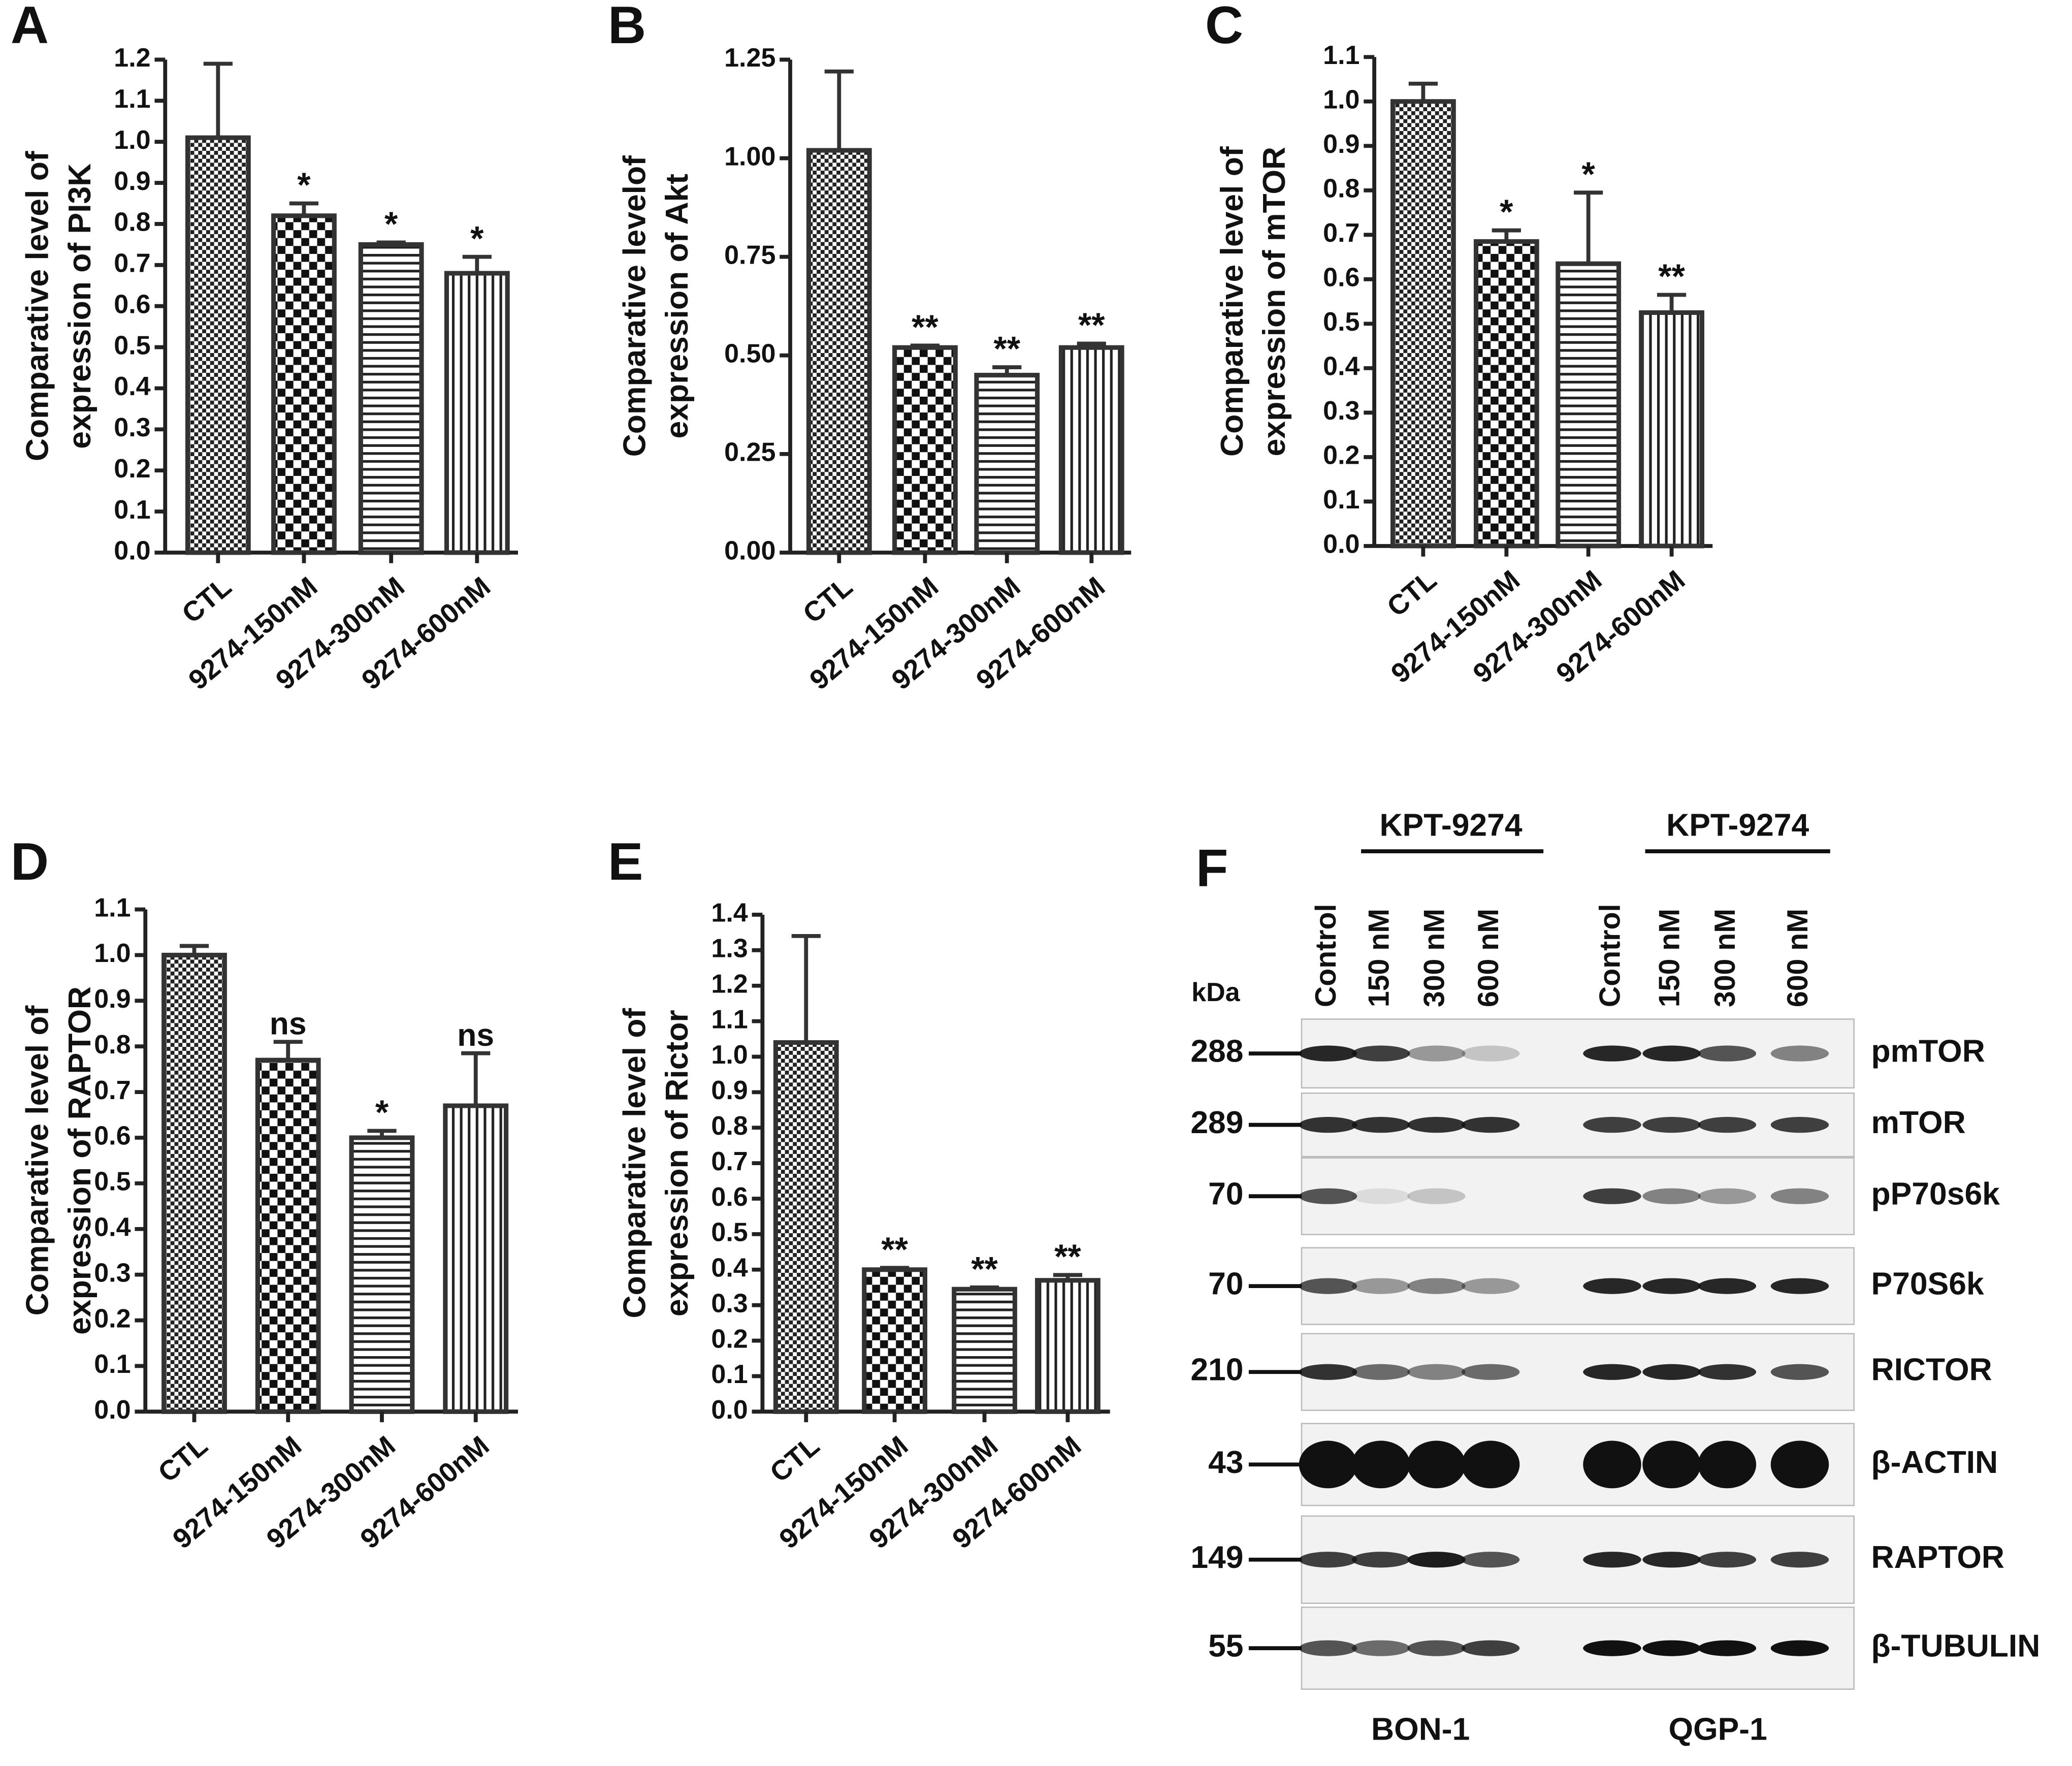  I want to click on protein-label: pmTOR, so click(1928, 1051).